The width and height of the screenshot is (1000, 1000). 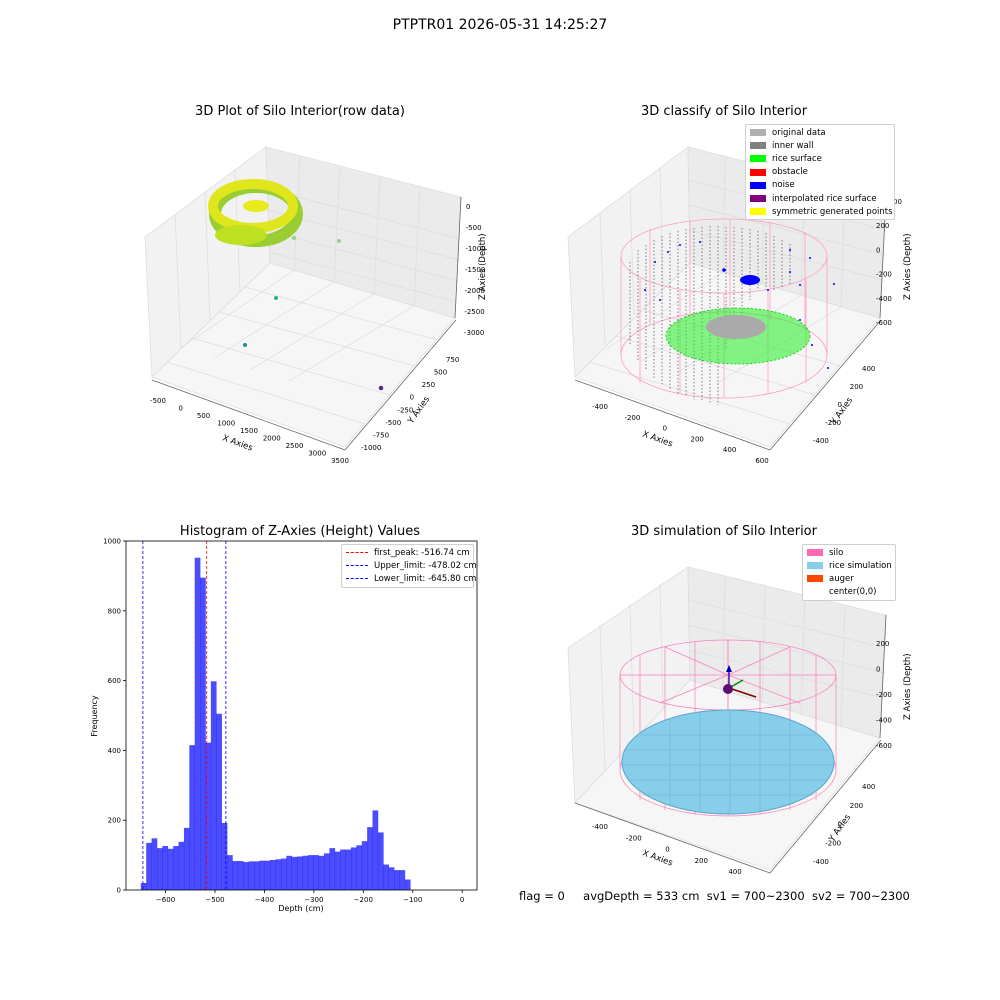 I want to click on raw-z-tick: -500, so click(x=474, y=228).